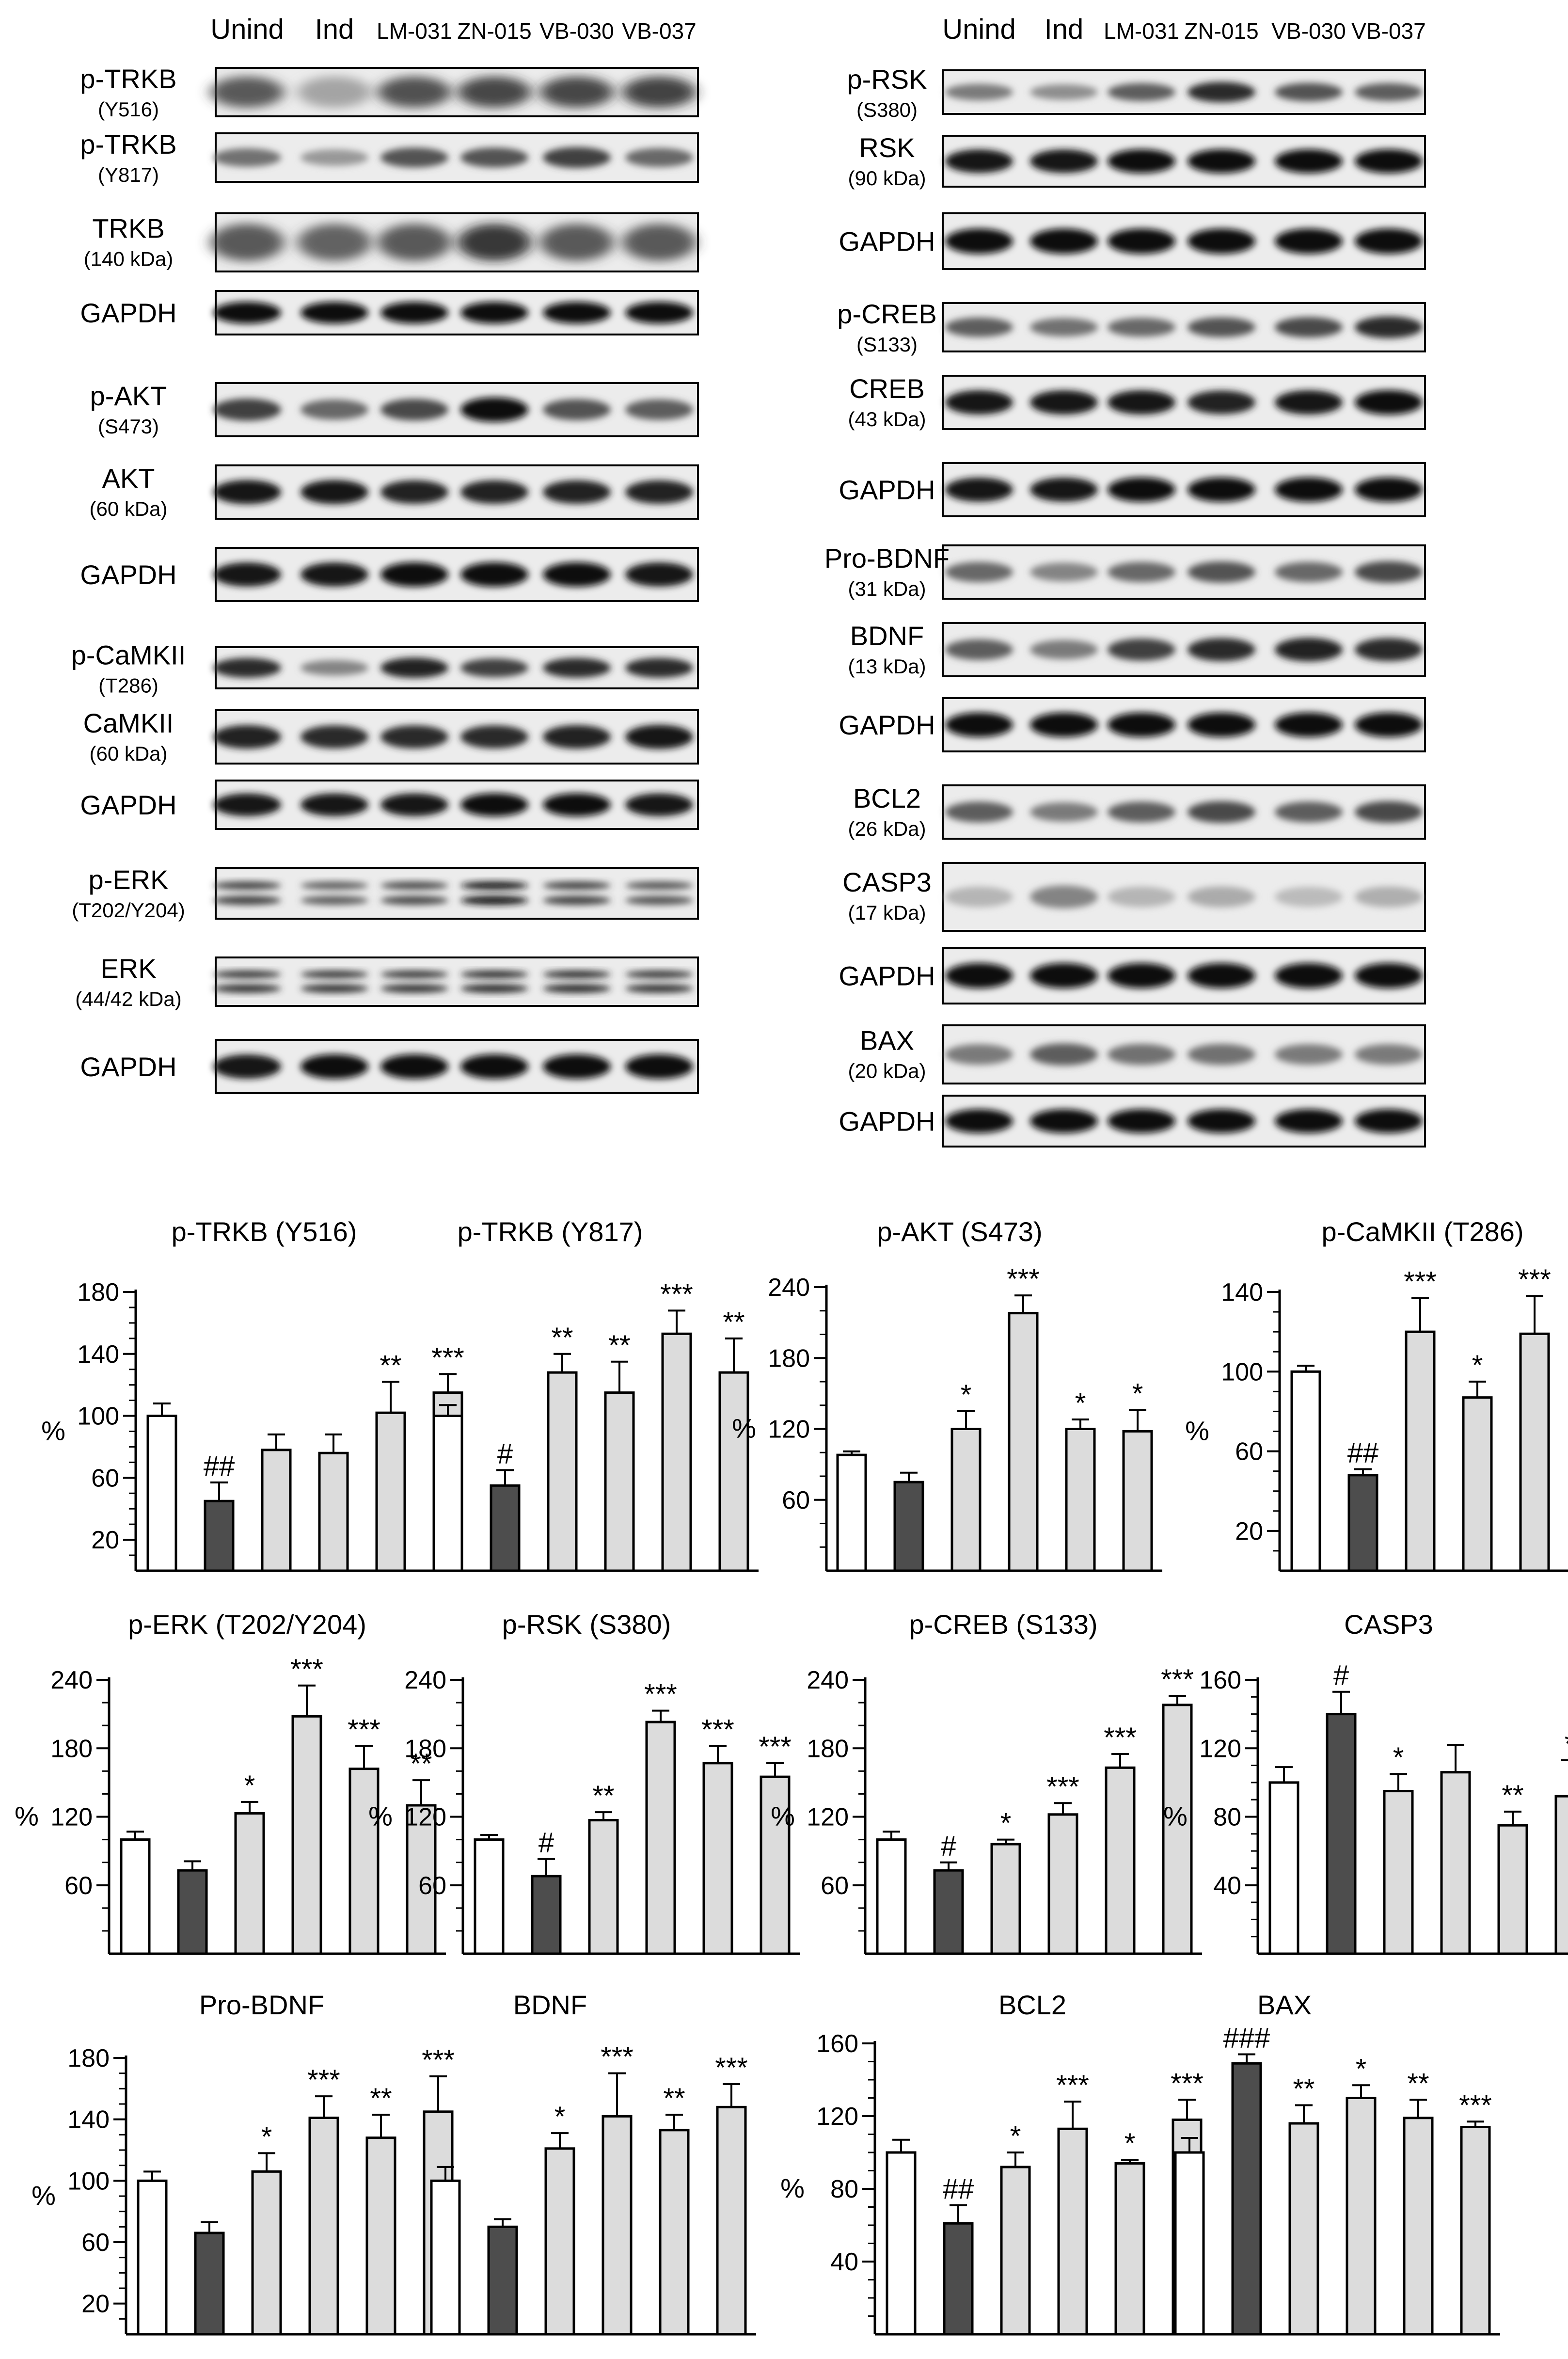  Describe the element at coordinates (247, 1624) in the screenshot. I see `chart-title: p-ERK (T202/Y204)` at that location.